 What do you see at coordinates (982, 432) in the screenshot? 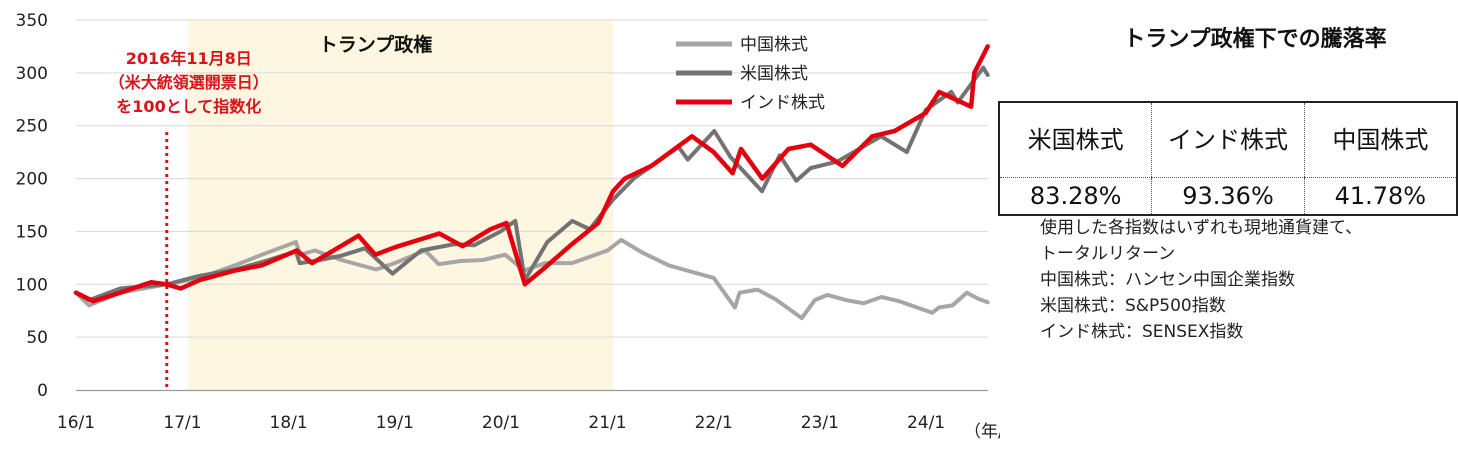
I see `x-axis-unit: （年/月）` at bounding box center [982, 432].